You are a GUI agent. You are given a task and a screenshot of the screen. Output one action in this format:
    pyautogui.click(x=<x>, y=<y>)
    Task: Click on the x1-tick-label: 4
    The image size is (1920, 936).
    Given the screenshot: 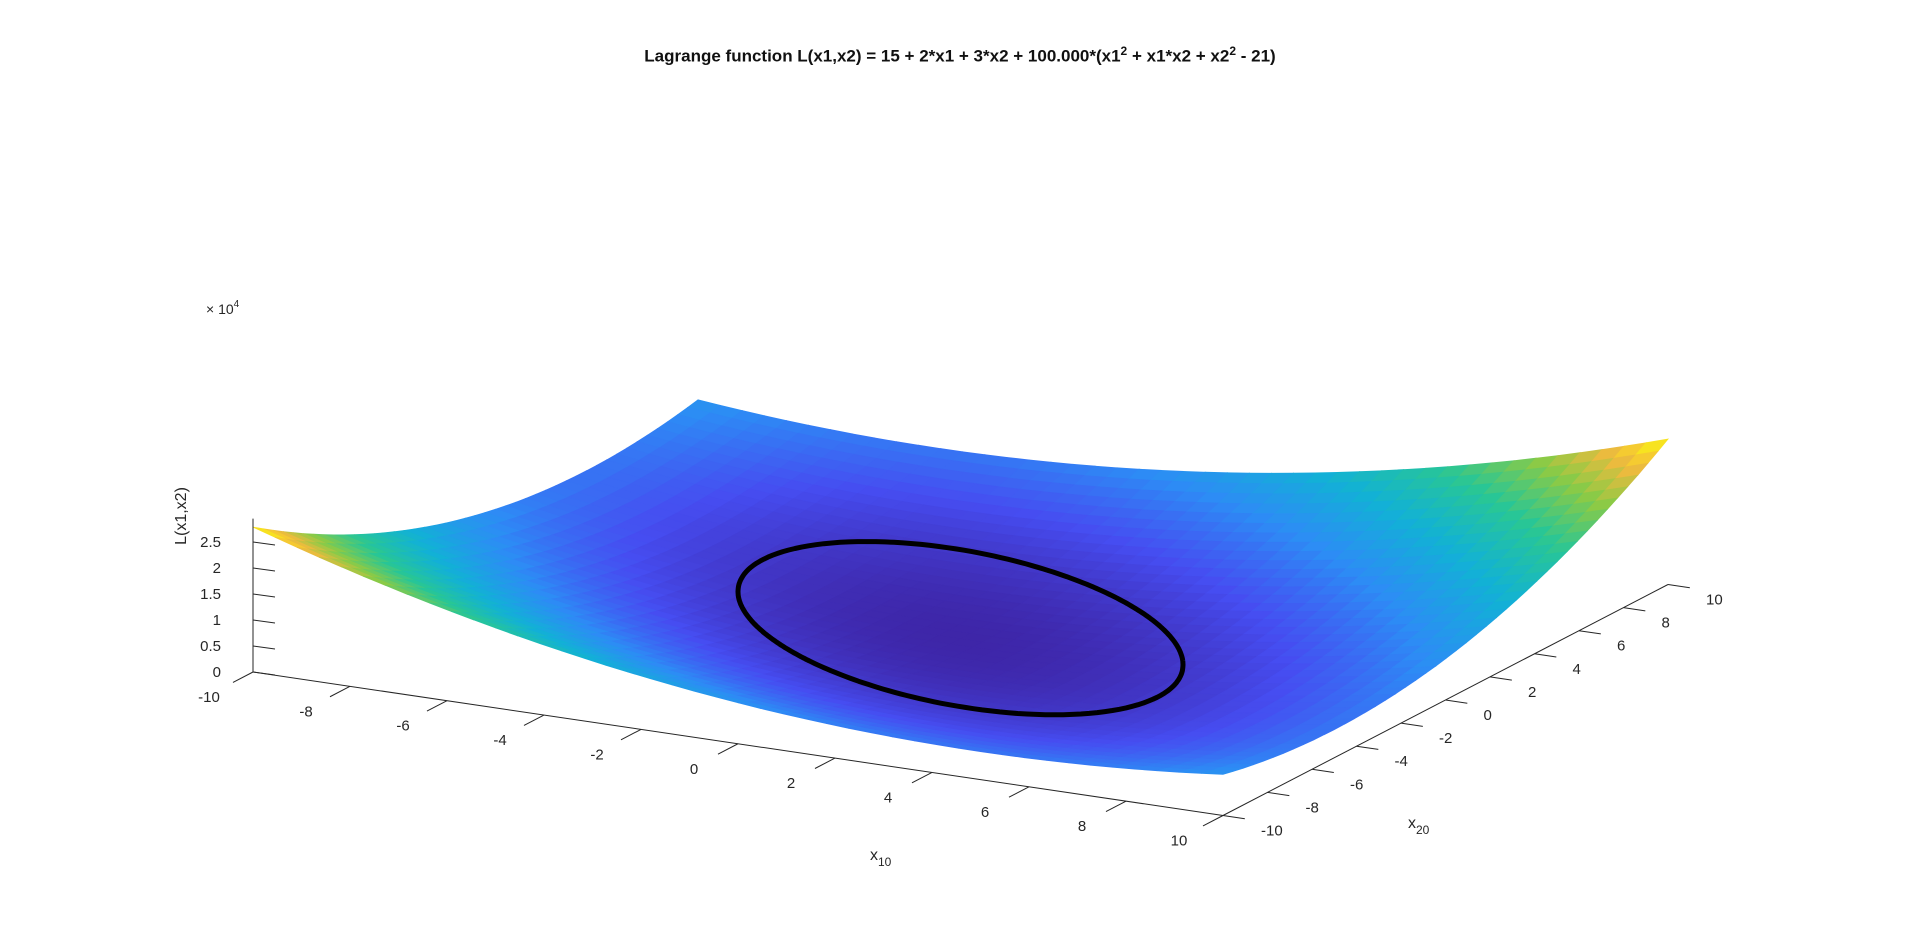 What is the action you would take?
    pyautogui.click(x=888, y=797)
    